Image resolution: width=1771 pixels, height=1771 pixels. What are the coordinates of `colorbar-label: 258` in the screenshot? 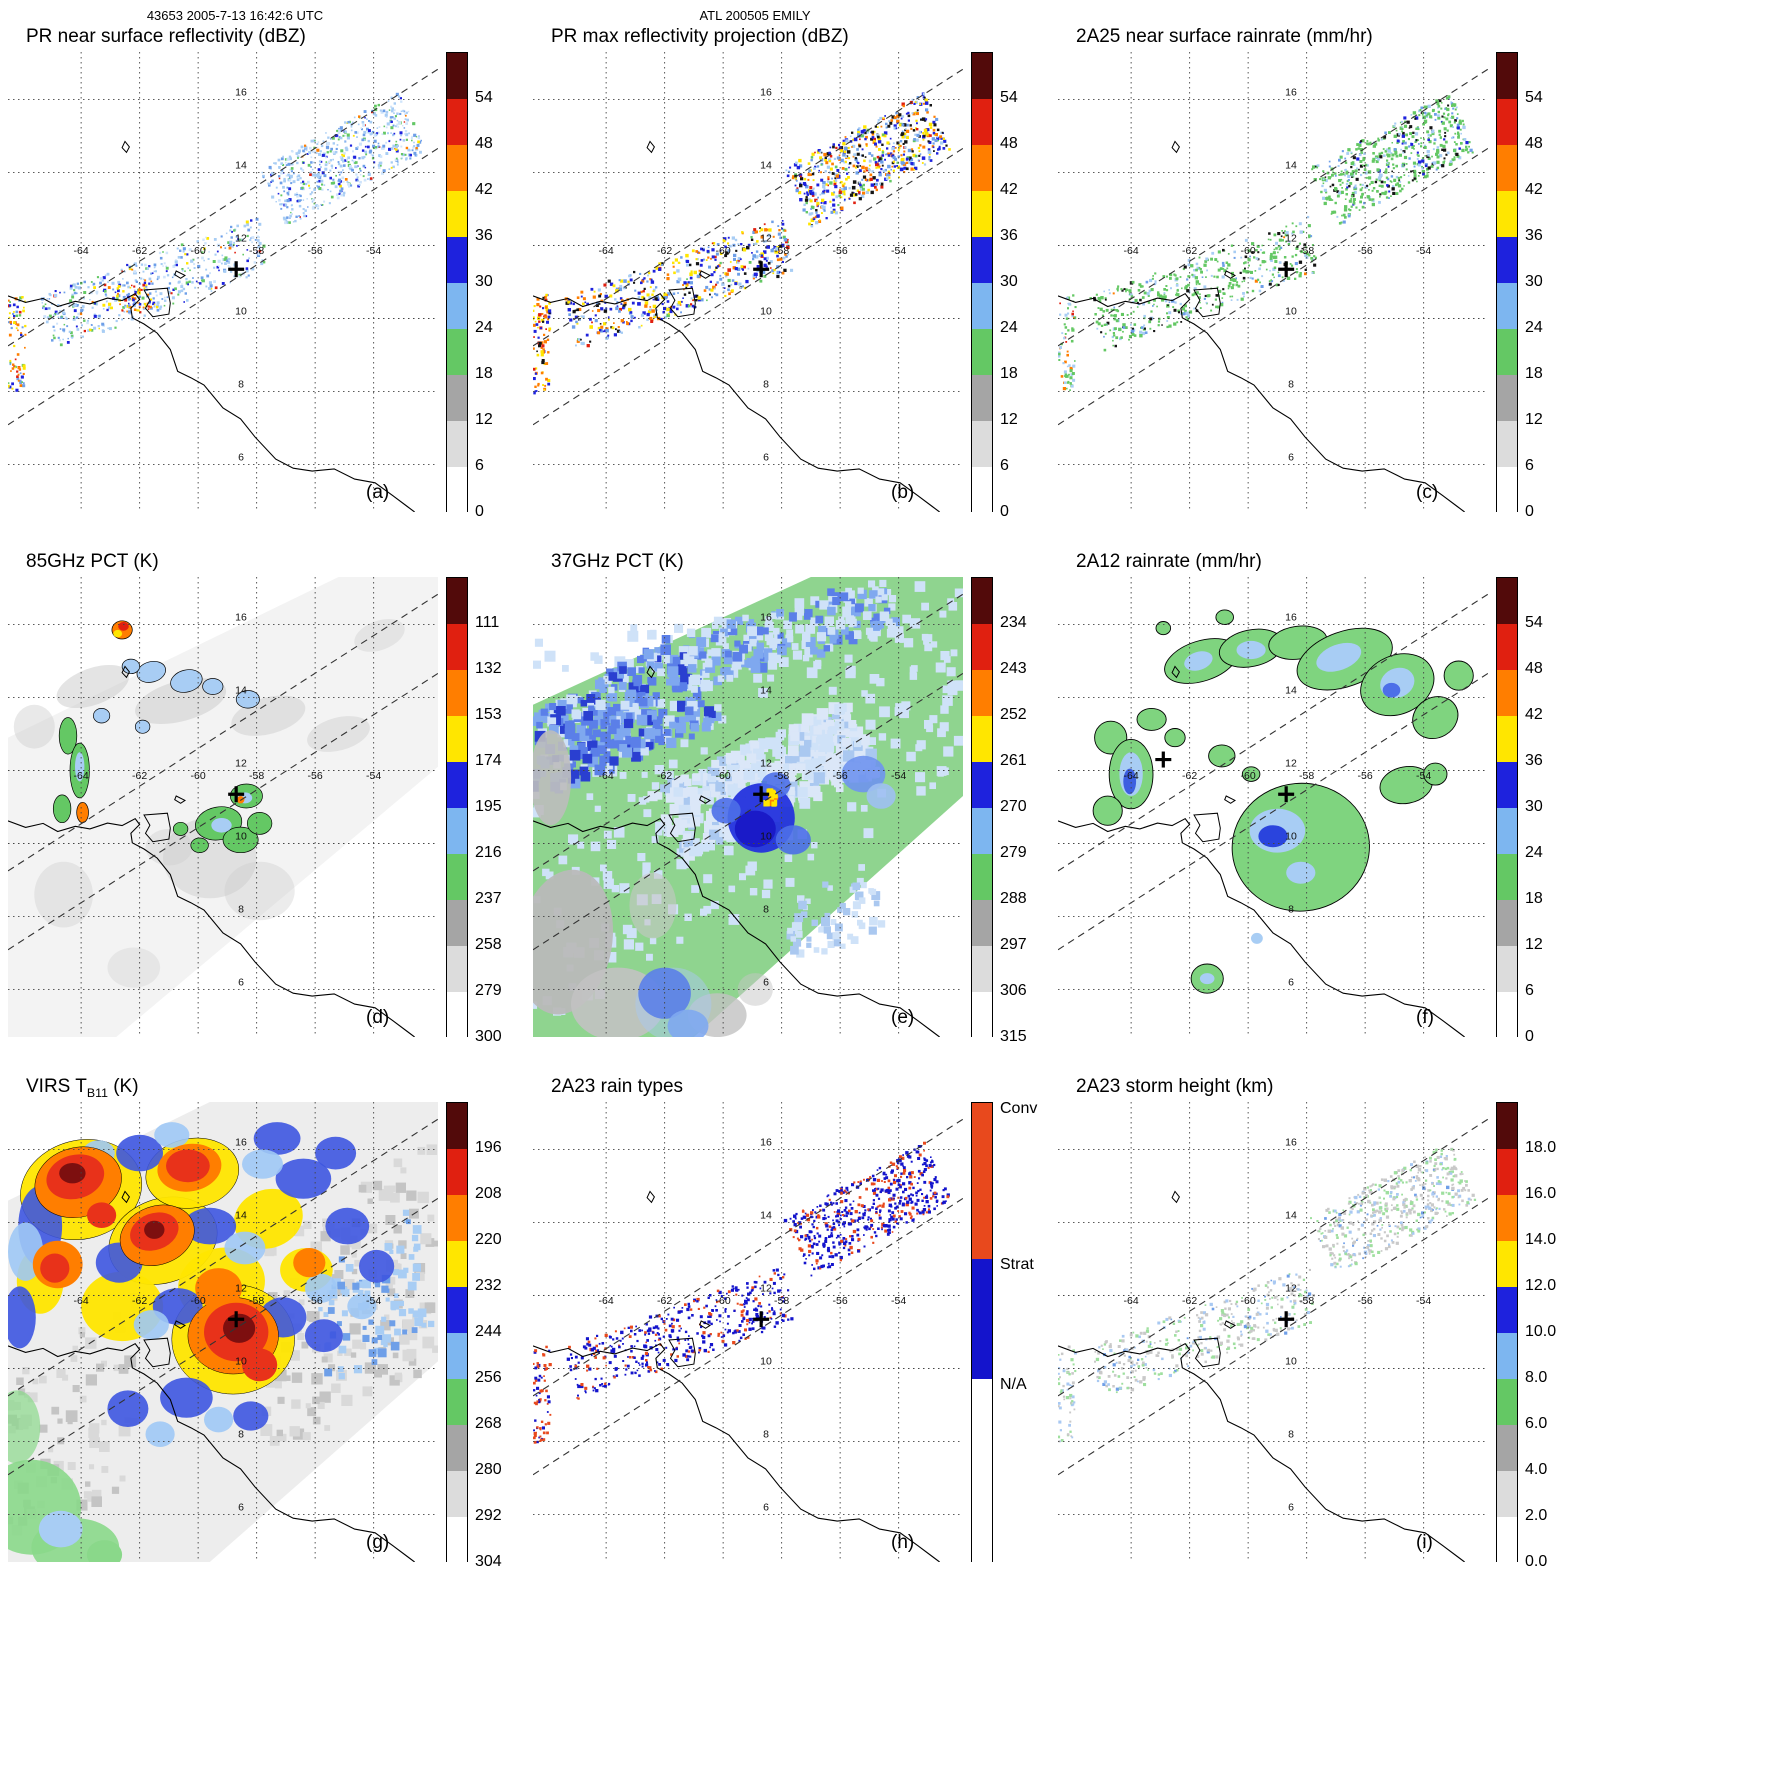 It's located at (488, 944).